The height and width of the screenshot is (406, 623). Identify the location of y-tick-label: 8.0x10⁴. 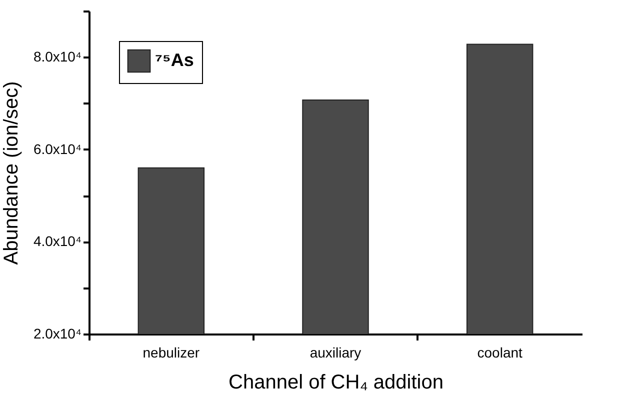
(57, 56).